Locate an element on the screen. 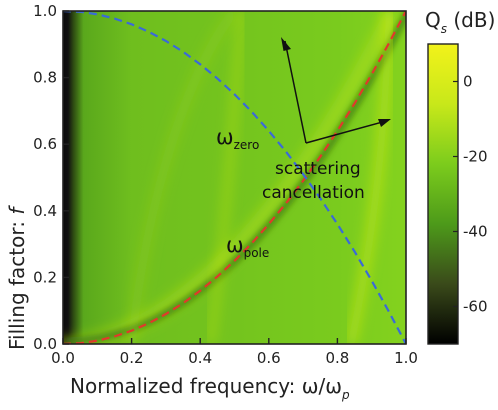 This screenshot has width=498, height=410. colorbar-title: Qs (dB) is located at coordinates (460, 22).